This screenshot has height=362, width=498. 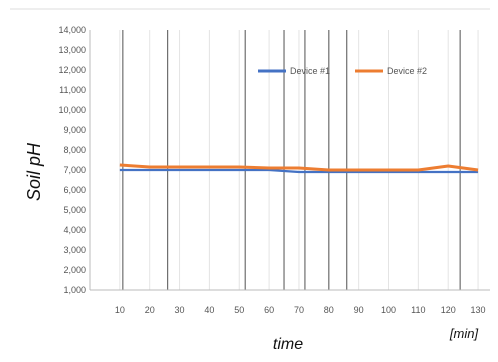 I want to click on legend-label: Device #2, so click(x=407, y=71).